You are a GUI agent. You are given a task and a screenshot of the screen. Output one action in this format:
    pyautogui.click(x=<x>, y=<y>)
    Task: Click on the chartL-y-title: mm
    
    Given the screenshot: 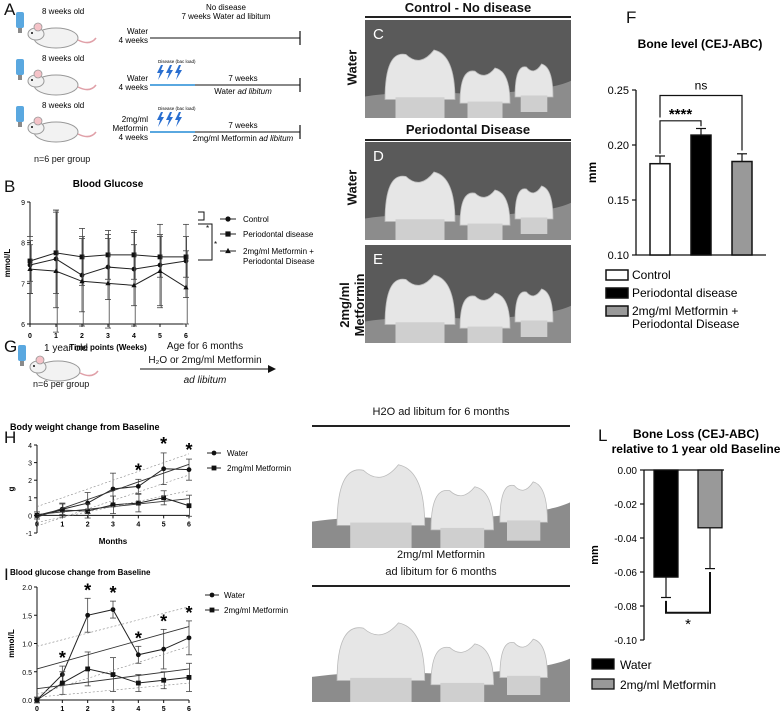 What is the action you would take?
    pyautogui.click(x=595, y=555)
    